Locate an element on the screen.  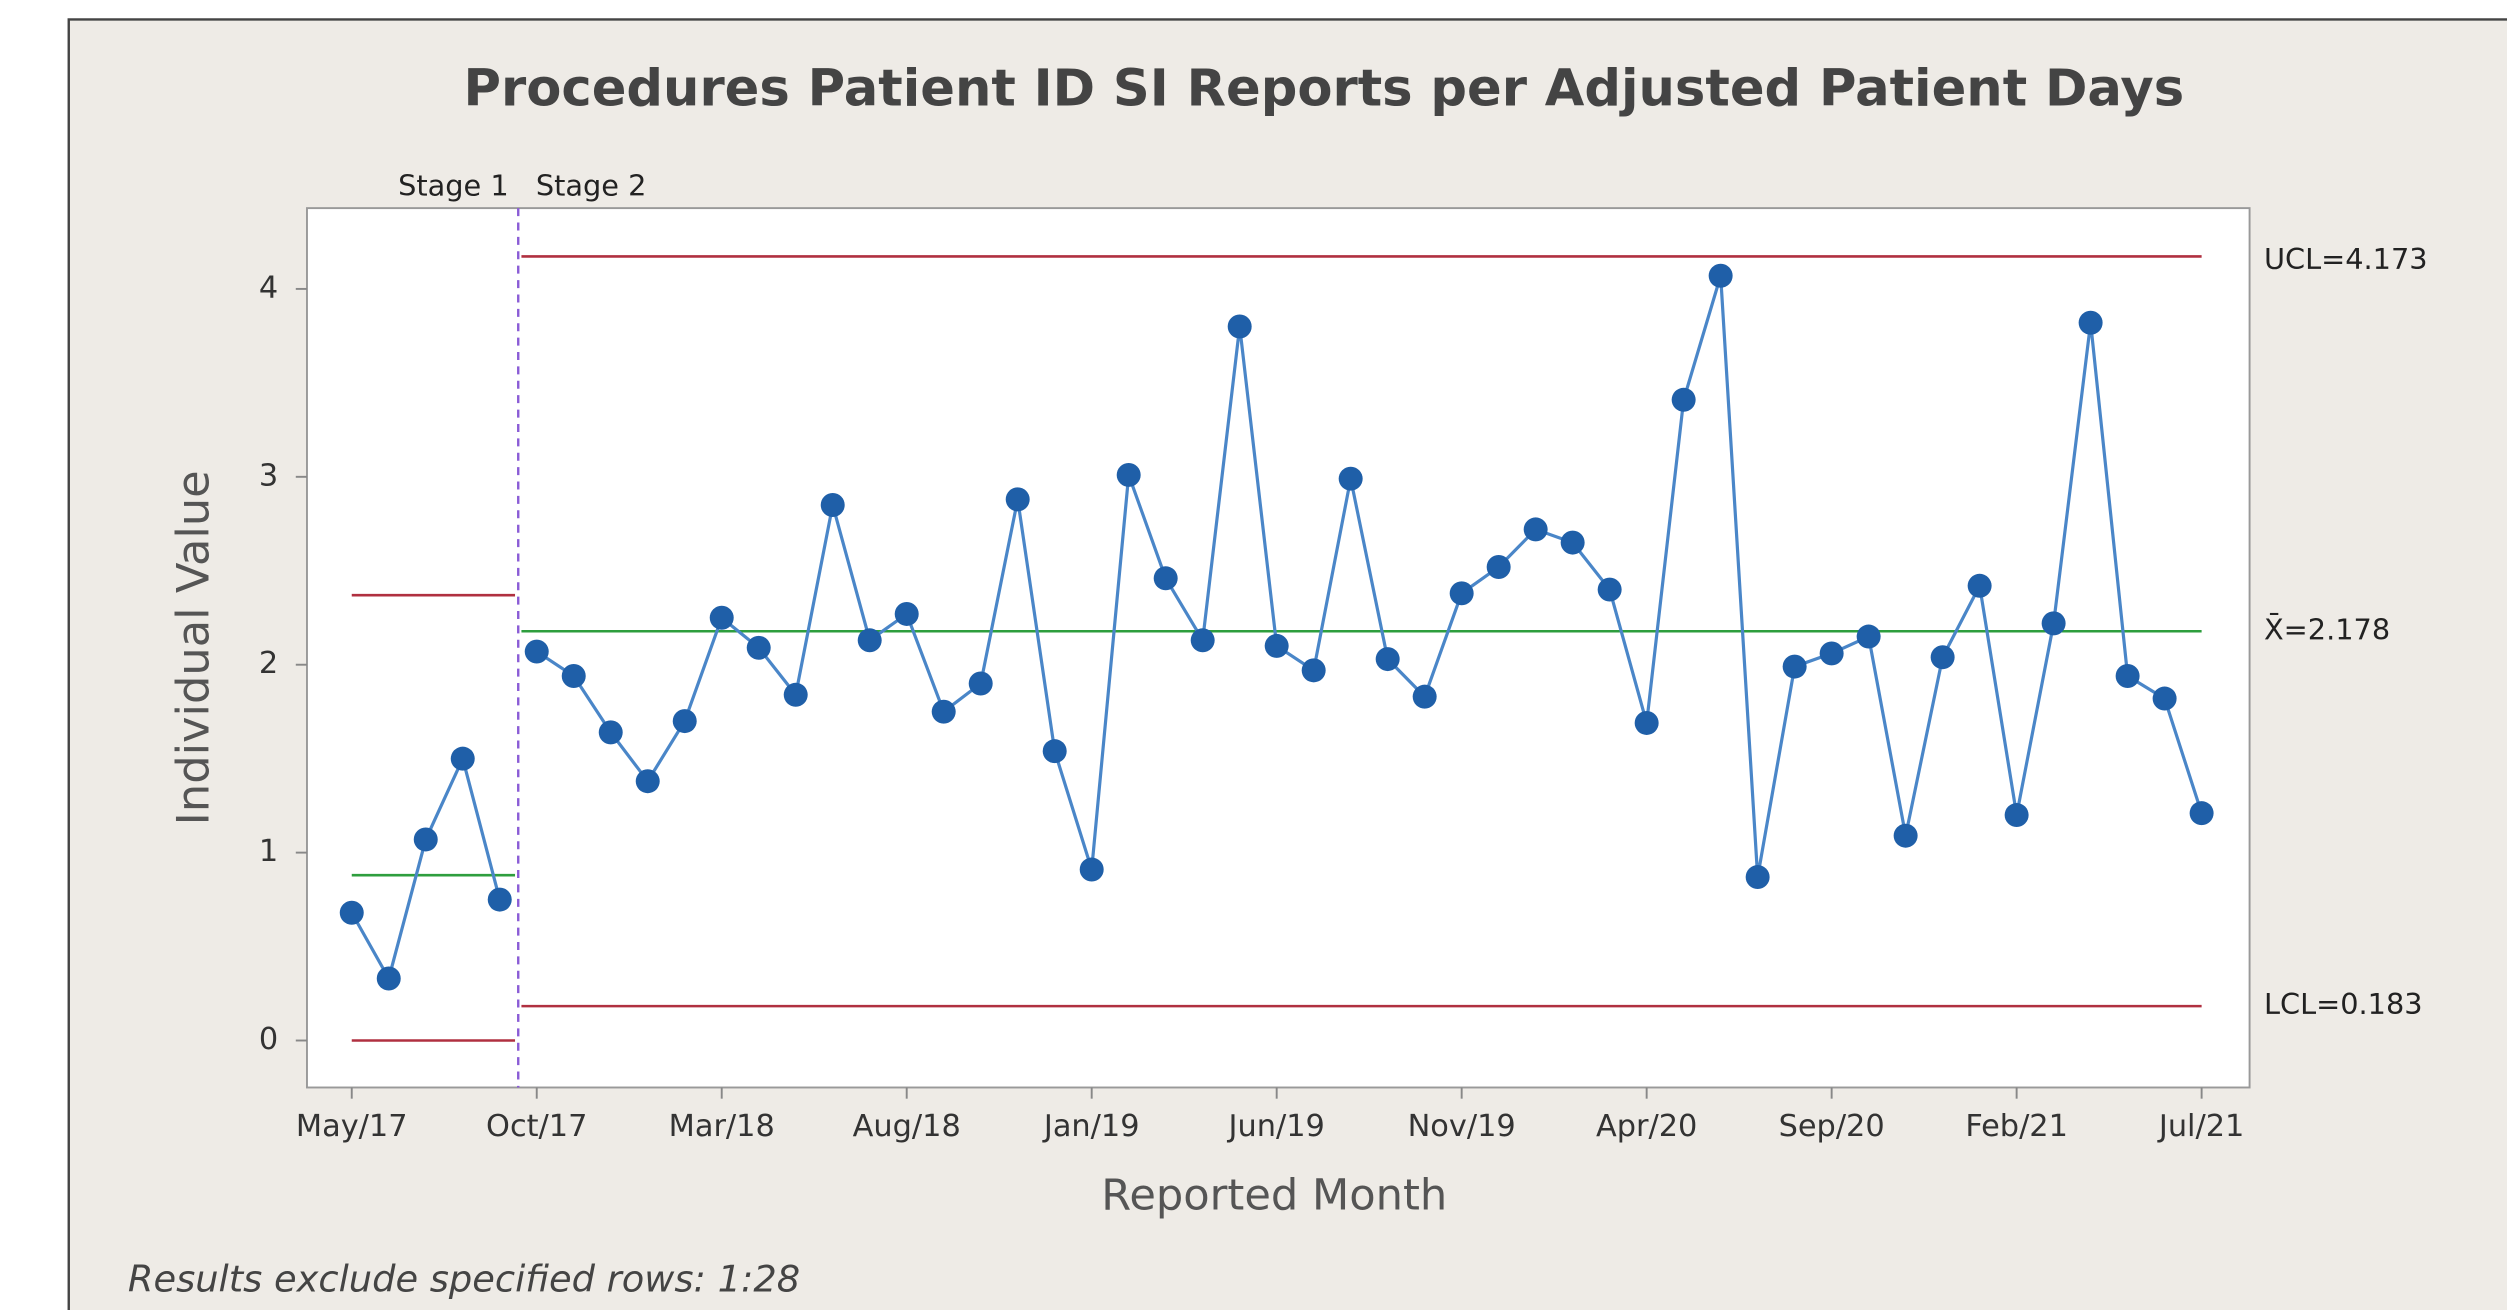
x-tick-label: Jan/19 is located at coordinates (1091, 1126).